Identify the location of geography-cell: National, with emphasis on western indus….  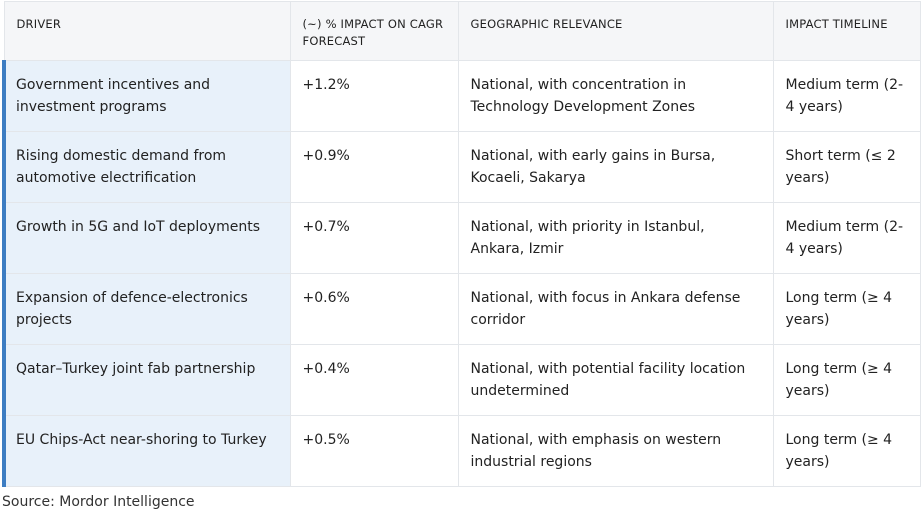
(615, 451).